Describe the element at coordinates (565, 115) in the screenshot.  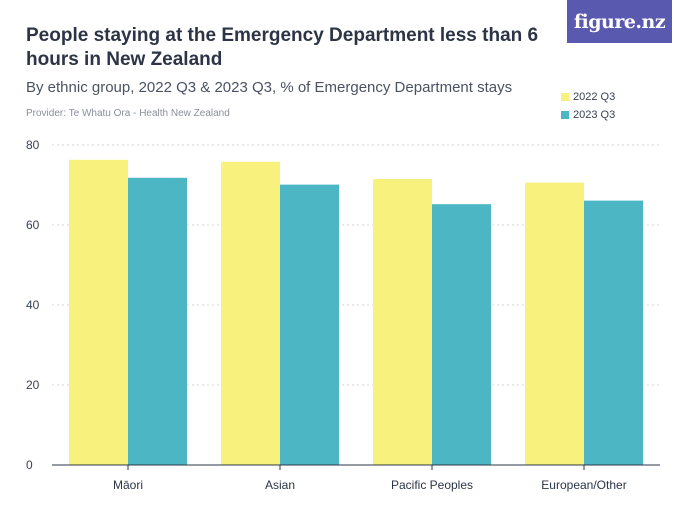
I see `legend-swatch-2023` at that location.